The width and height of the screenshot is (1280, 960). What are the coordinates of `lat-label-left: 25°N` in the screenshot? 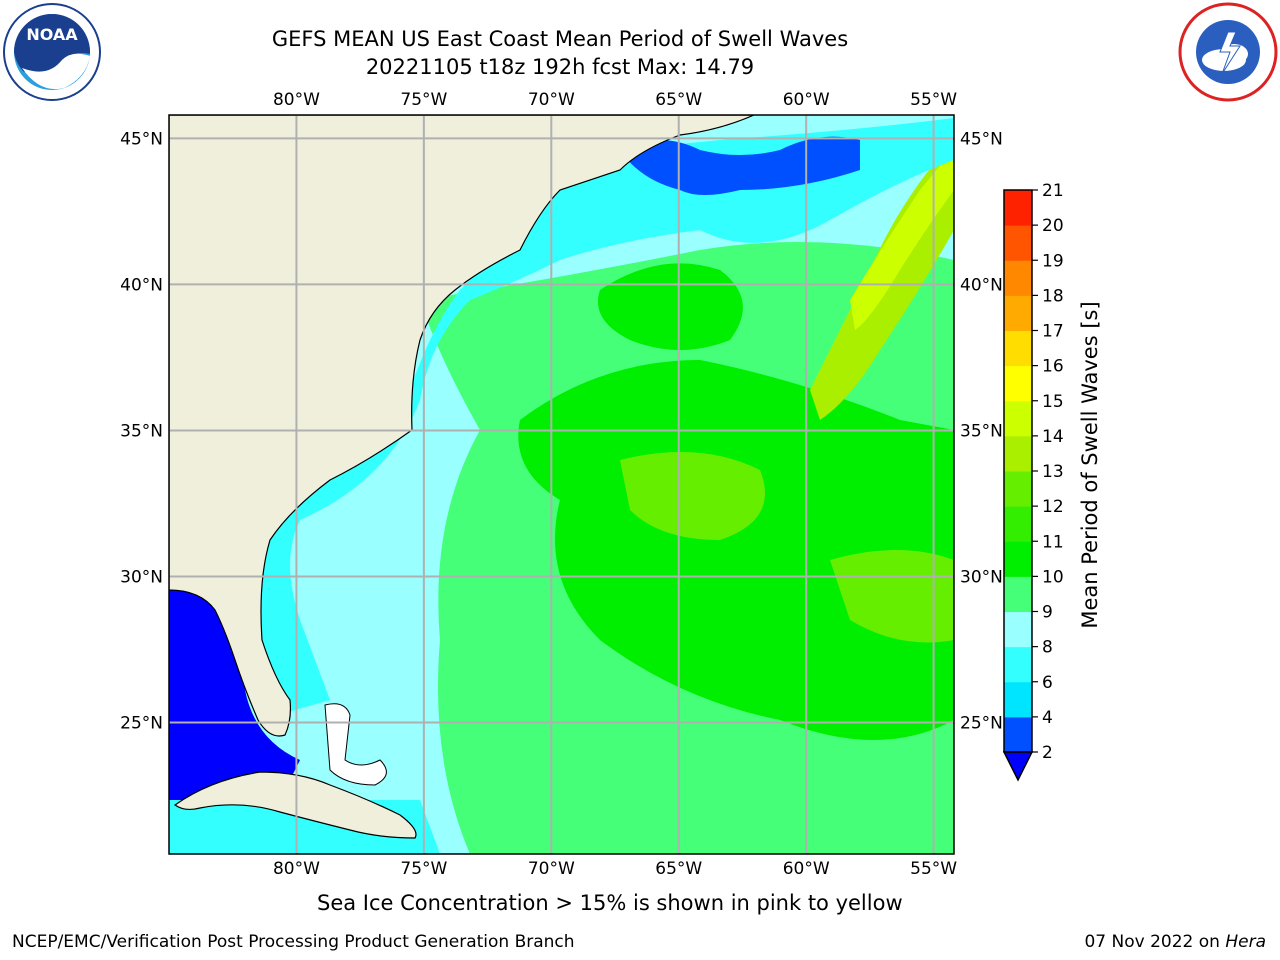 It's located at (141, 724).